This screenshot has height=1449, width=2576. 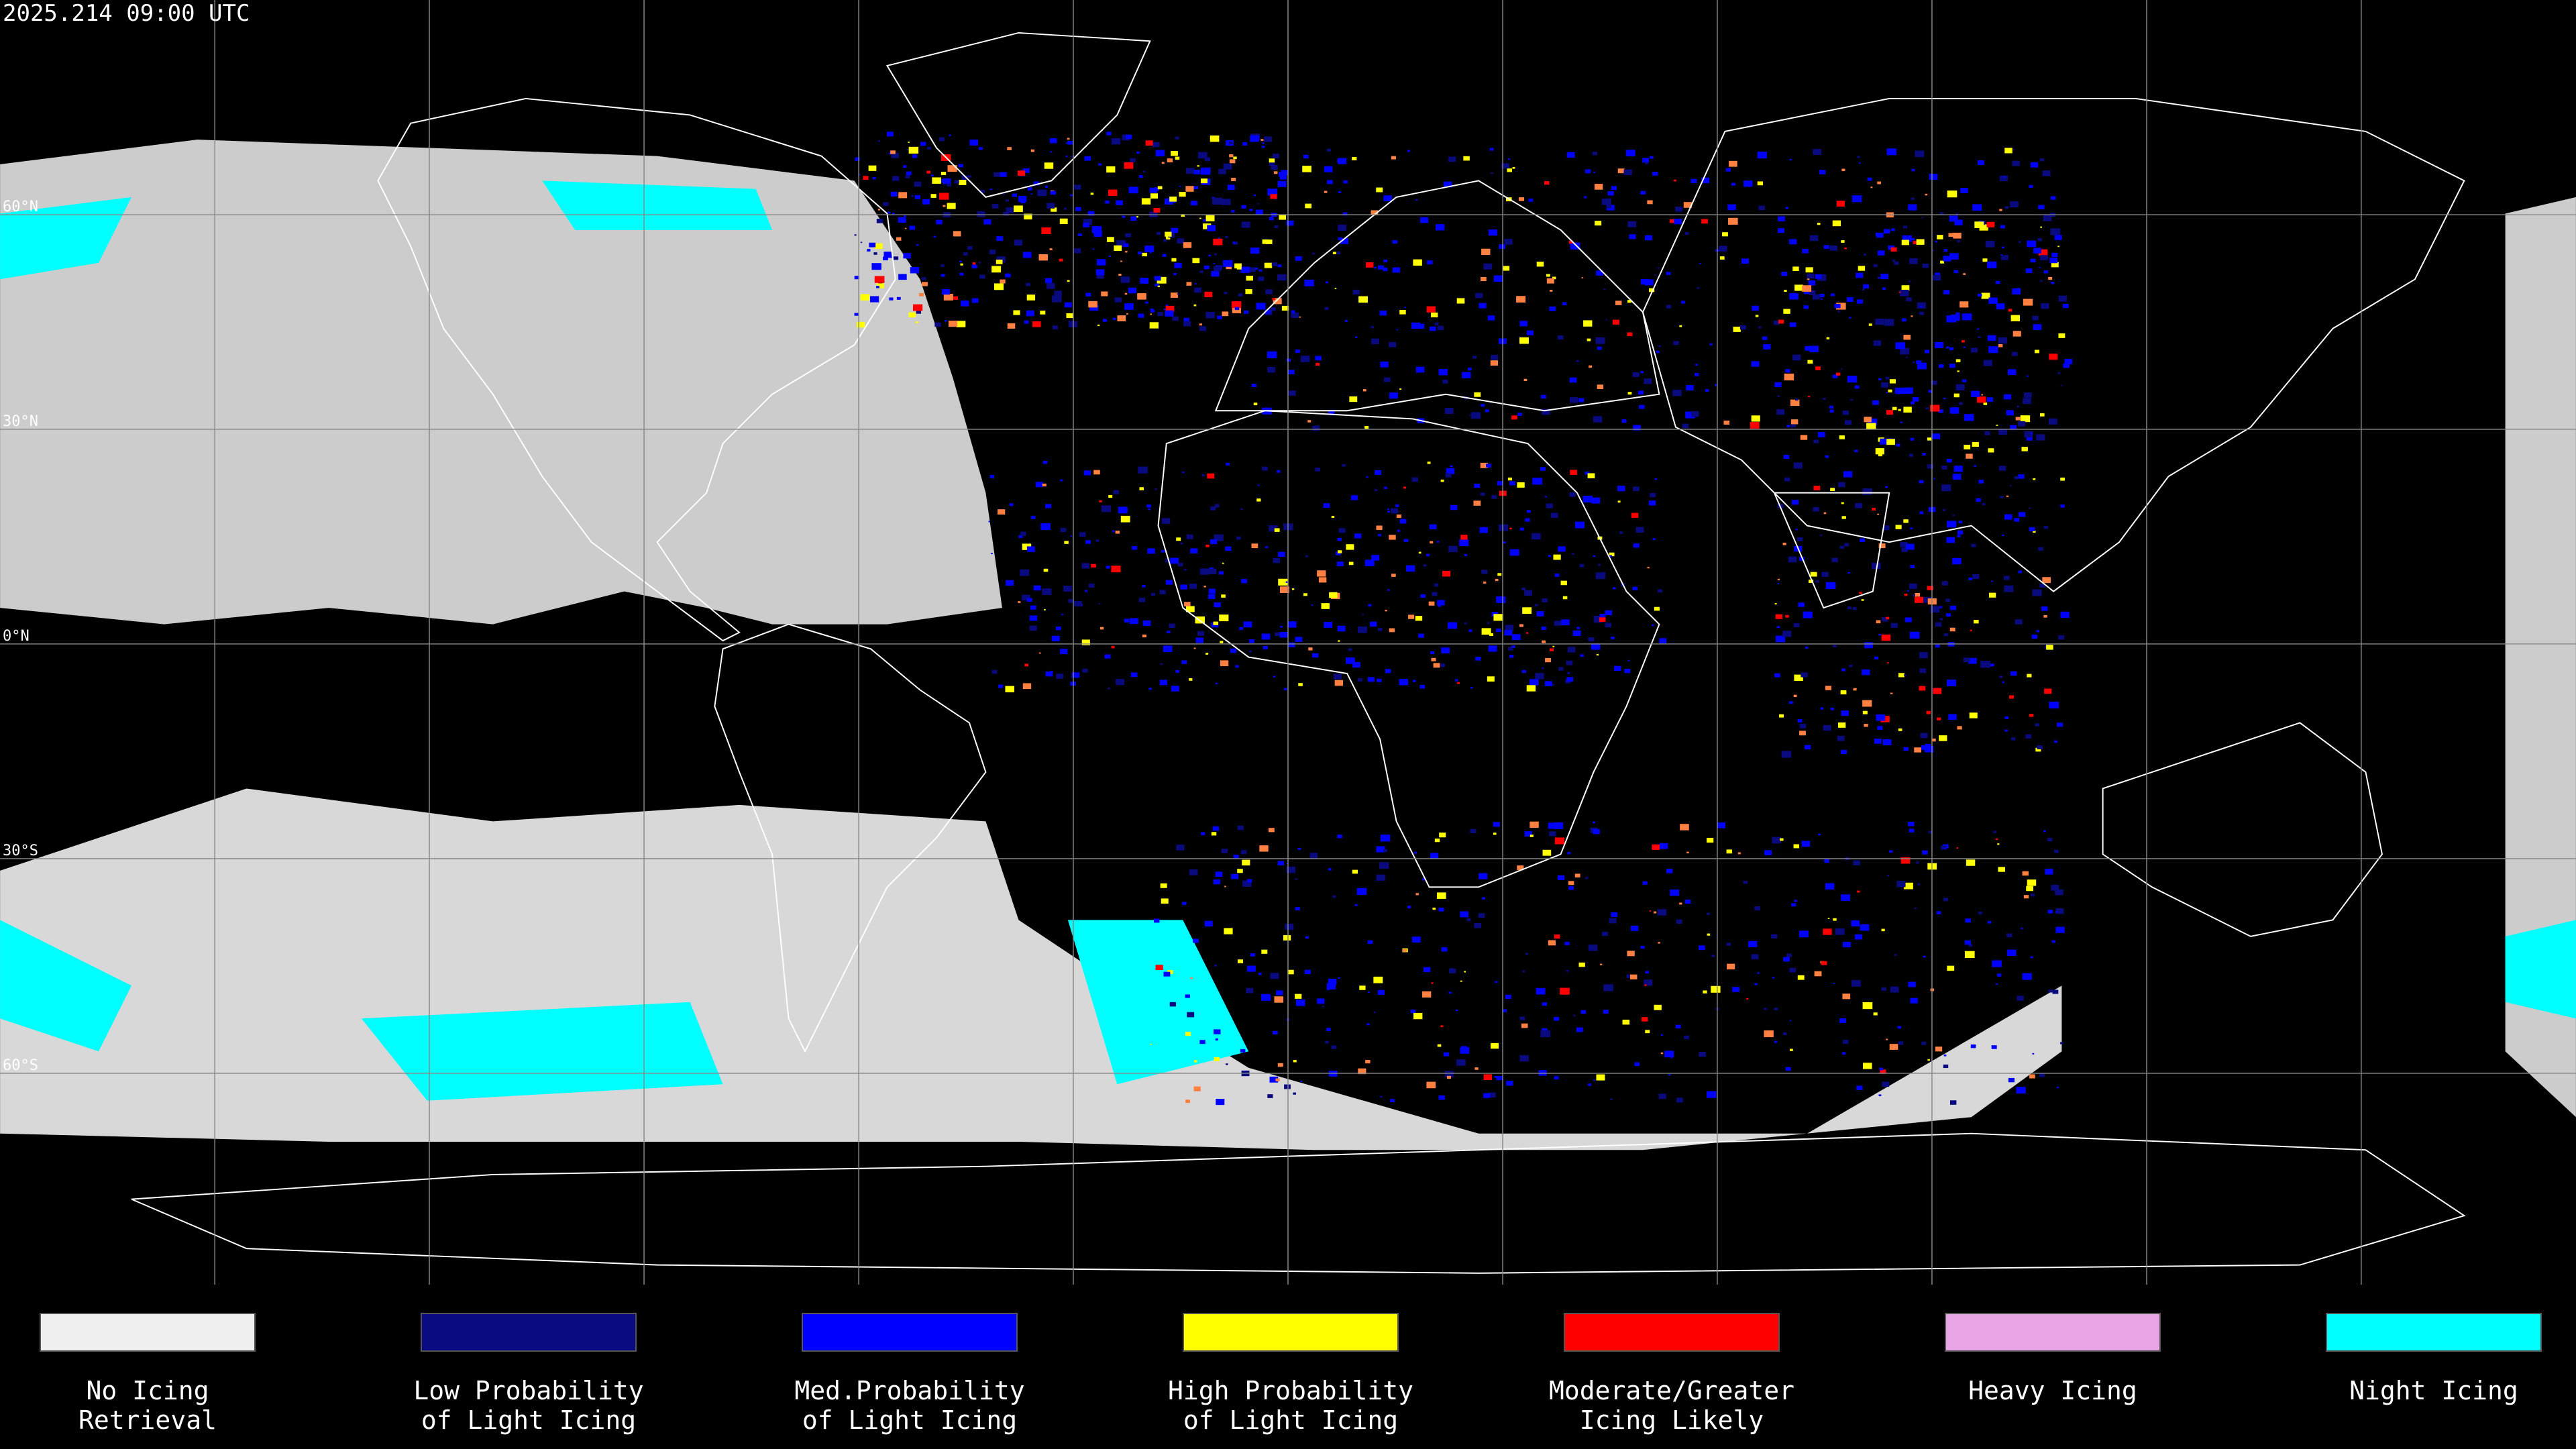 I want to click on legend-label-line: Low Probability, so click(x=528, y=1390).